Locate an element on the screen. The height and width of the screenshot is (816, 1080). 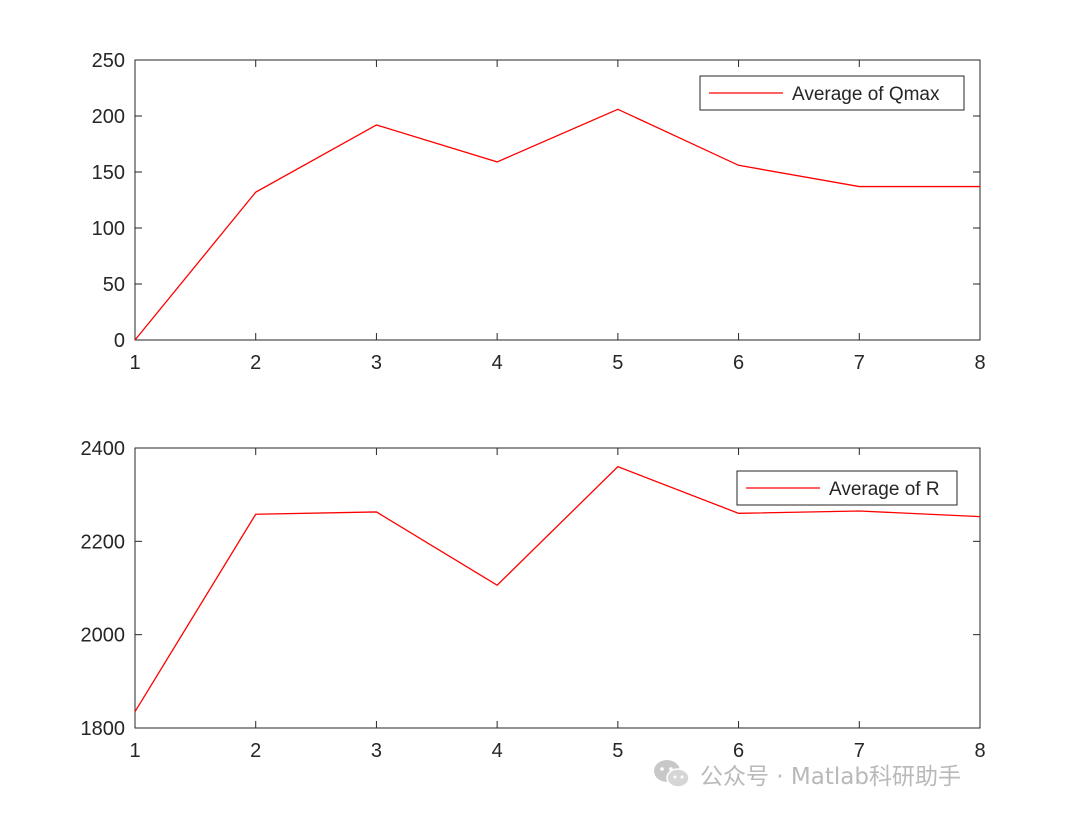
wechat-icon is located at coordinates (672, 774).